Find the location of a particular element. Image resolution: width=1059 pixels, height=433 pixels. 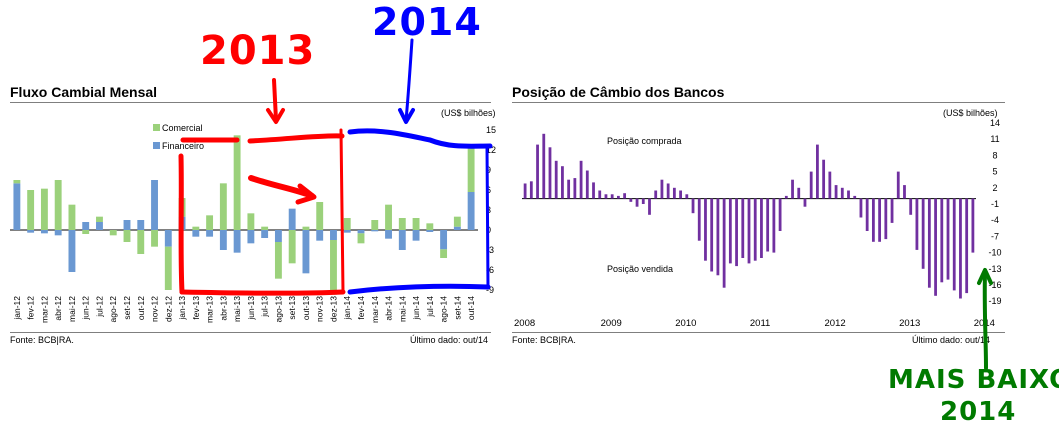

chart1-xtick-label: jan-12 is located at coordinates (17, 308).